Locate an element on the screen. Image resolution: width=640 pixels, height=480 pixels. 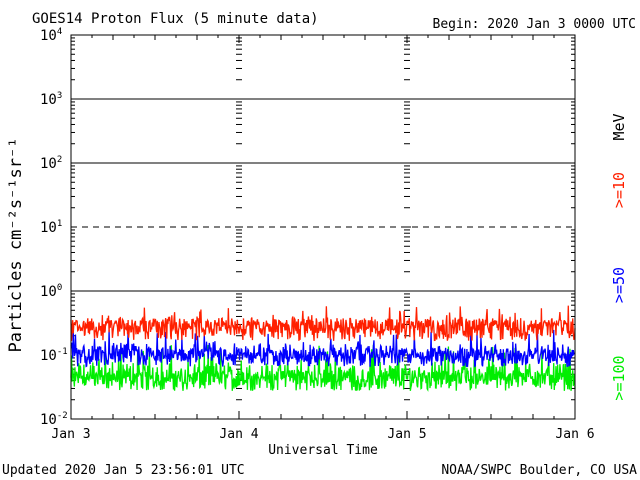
x-tick-labels: Jan 3 Jan 4 Jan 5 Jan 6 is located at coordinates (322, 434).